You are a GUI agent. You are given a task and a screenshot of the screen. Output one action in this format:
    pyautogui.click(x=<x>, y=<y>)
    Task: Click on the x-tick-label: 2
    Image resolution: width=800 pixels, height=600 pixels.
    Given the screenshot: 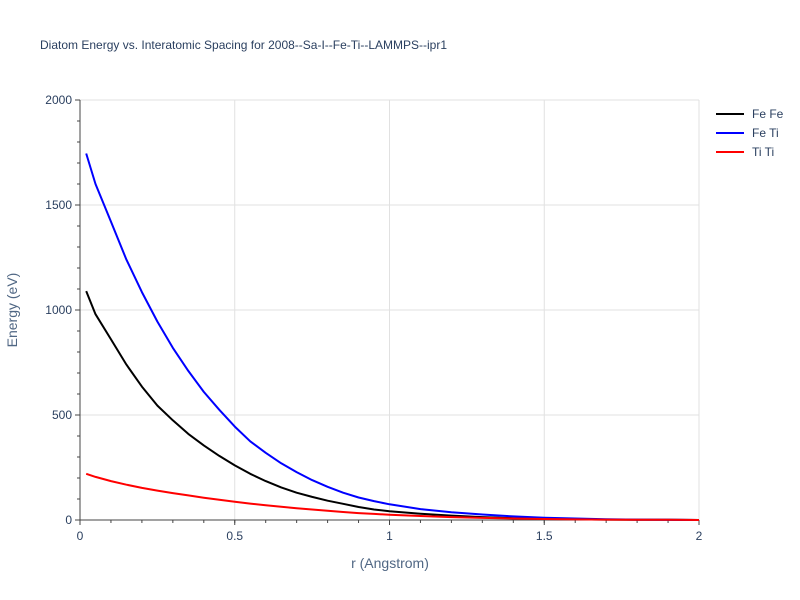 What is the action you would take?
    pyautogui.click(x=699, y=536)
    